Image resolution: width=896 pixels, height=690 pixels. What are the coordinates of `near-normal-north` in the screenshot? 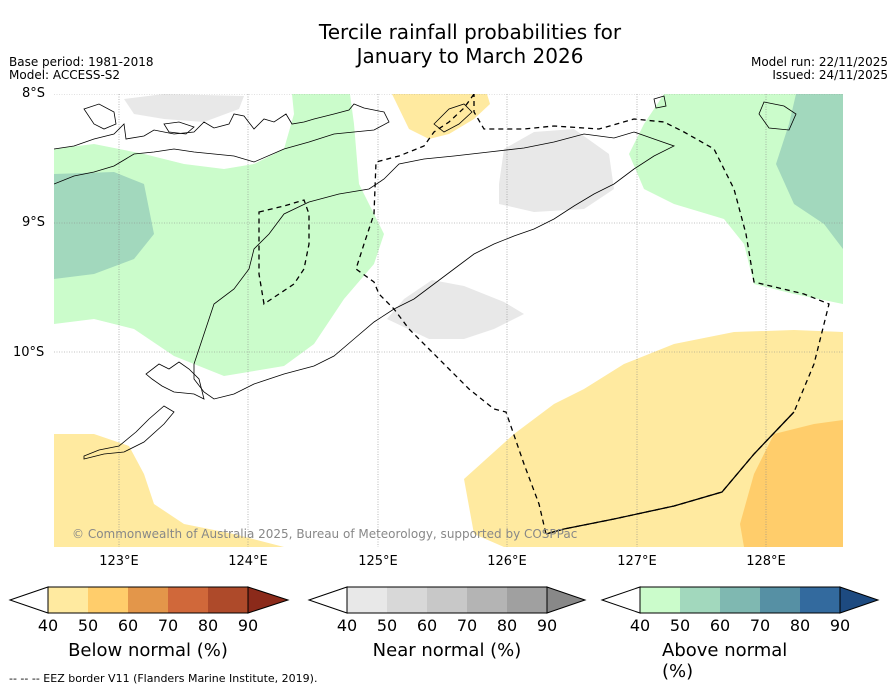 It's located at (184, 108).